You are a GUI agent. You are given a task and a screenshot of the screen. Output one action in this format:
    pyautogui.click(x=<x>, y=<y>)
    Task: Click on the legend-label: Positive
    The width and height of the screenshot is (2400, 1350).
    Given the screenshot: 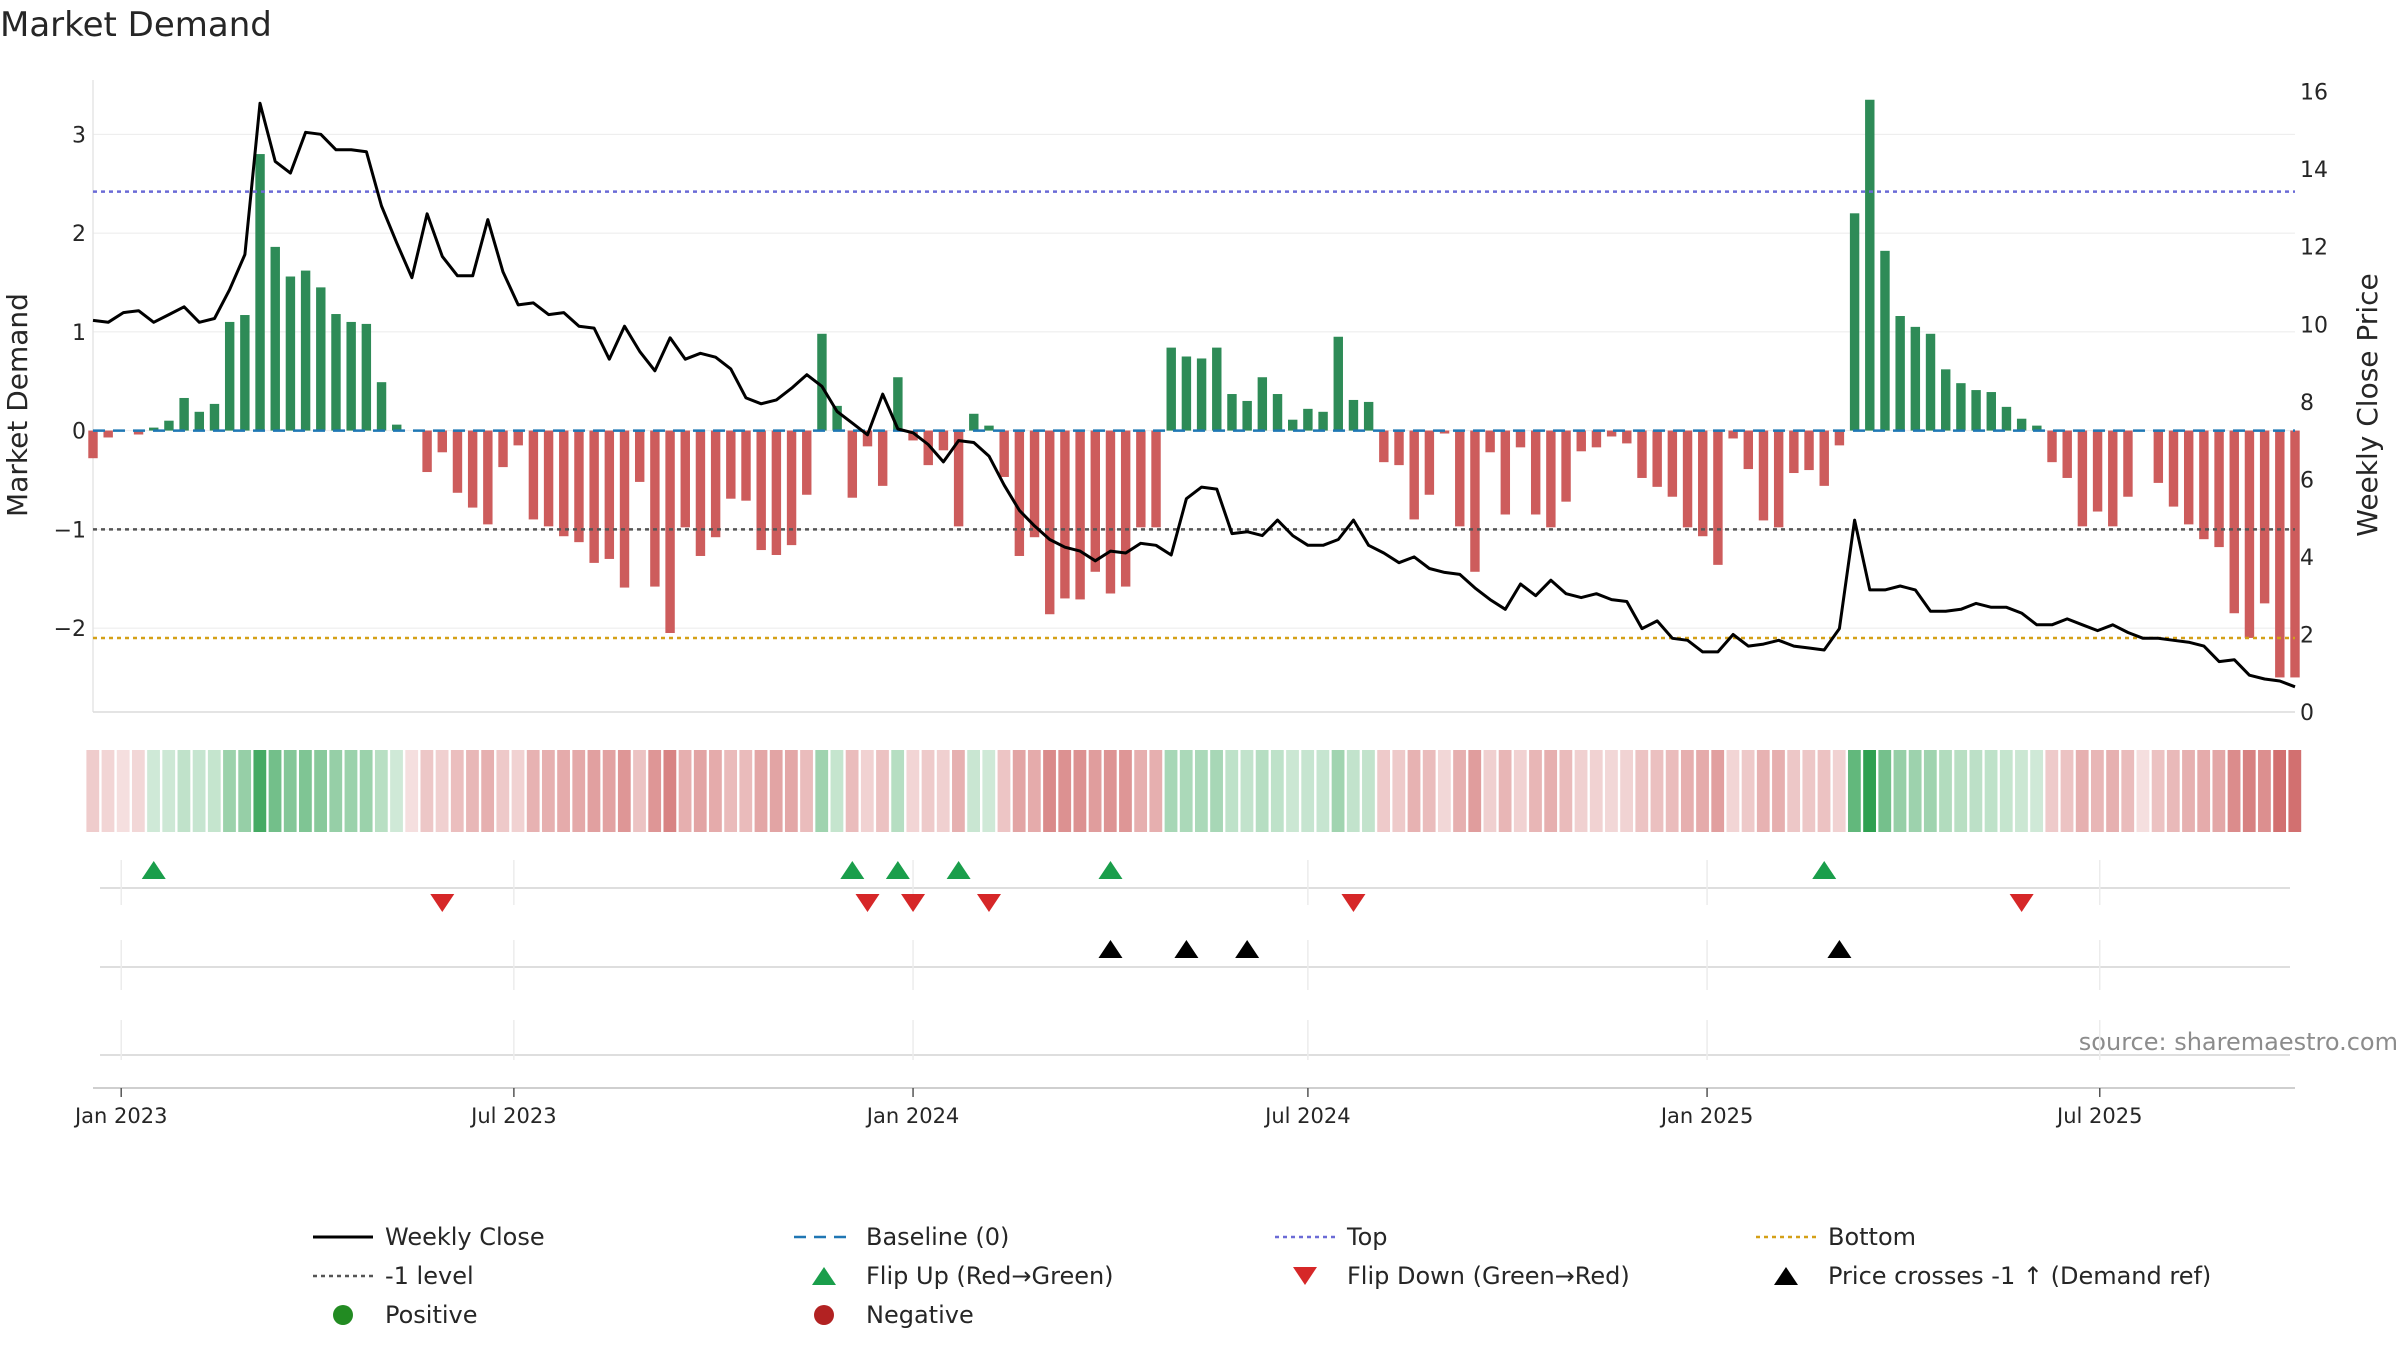 What is the action you would take?
    pyautogui.click(x=431, y=1315)
    